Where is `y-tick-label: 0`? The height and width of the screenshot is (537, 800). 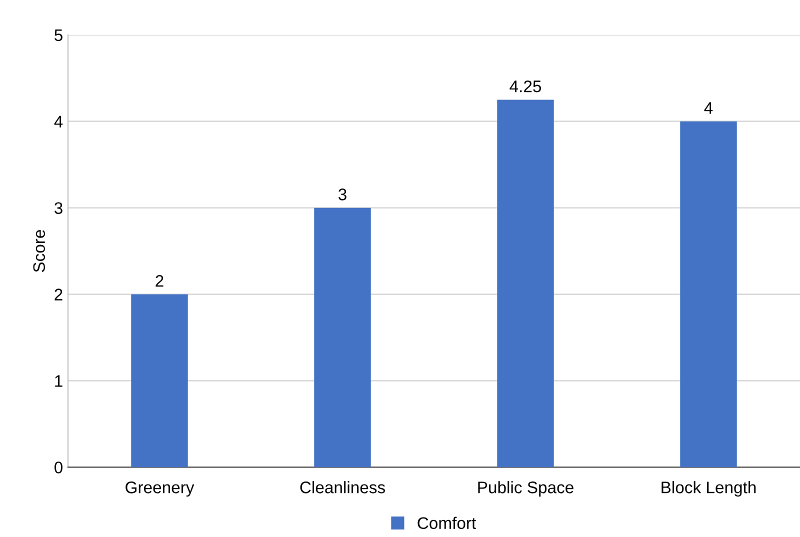 y-tick-label: 0 is located at coordinates (58, 468).